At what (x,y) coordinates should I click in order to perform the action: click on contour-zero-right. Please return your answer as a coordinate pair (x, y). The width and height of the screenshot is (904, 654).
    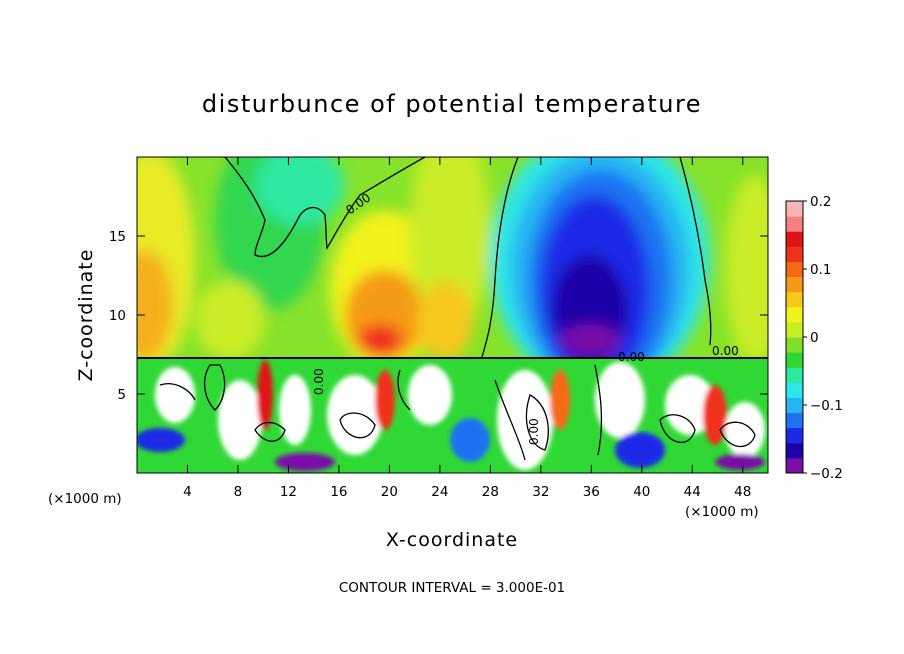
    Looking at the image, I should click on (500, 257).